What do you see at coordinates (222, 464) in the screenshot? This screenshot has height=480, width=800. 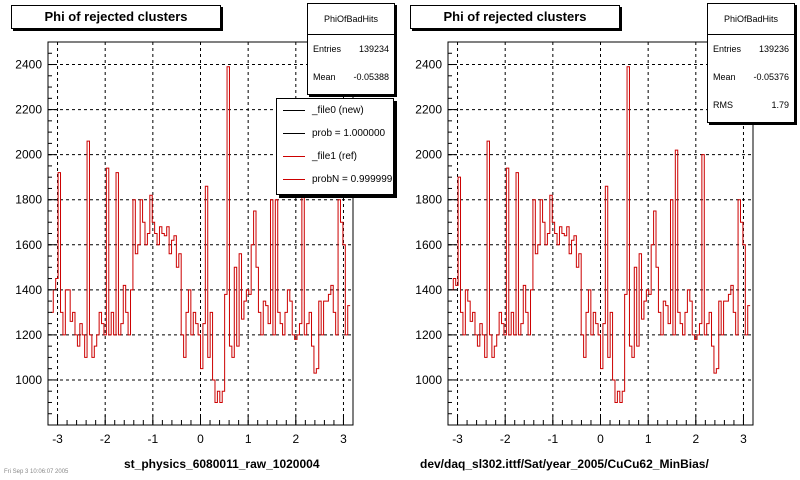 I see `x-axis-caption: st_physics_6080011_raw_1020004` at bounding box center [222, 464].